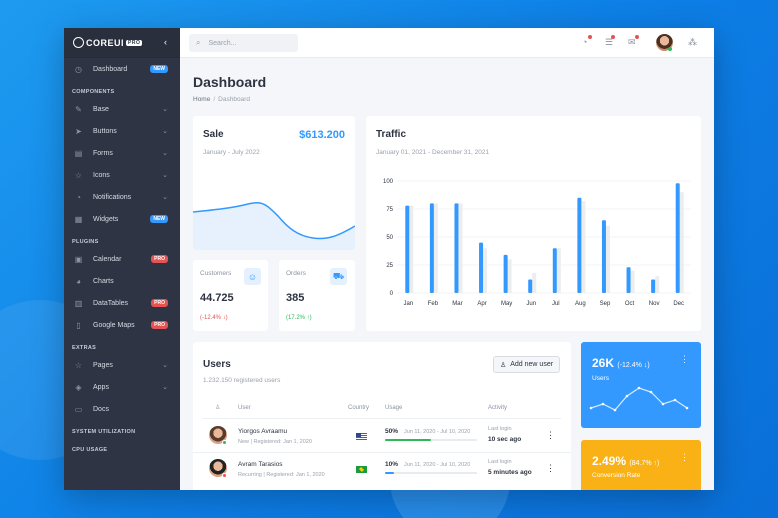  Describe the element at coordinates (122, 219) in the screenshot. I see `sidebar-item-widgets: ▦ Widgets NEW` at that location.